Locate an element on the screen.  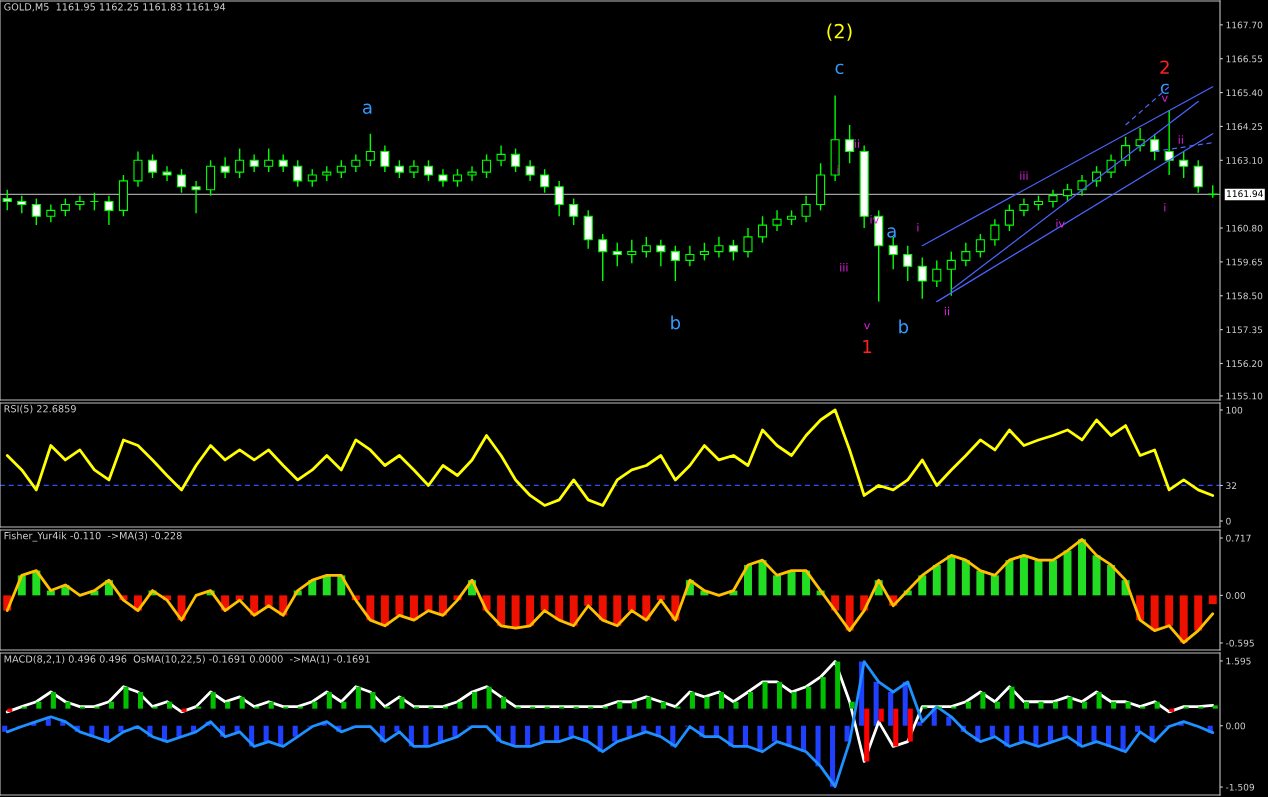
y-tick-label: 0 is located at coordinates (1228, 521).